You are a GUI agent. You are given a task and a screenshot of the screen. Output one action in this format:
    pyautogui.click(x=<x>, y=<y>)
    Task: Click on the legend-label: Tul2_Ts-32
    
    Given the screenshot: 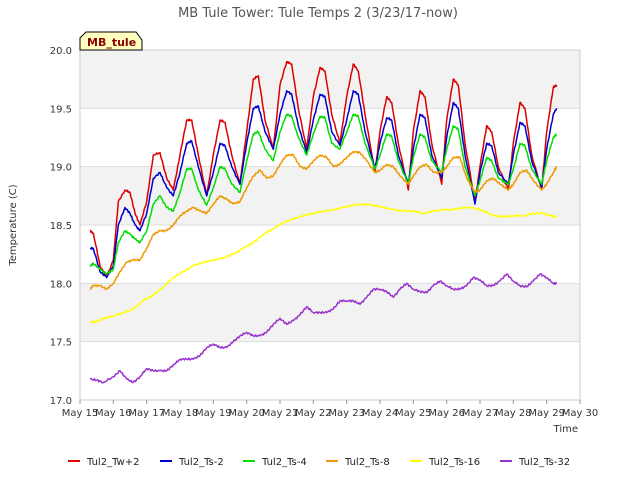 What is the action you would take?
    pyautogui.click(x=544, y=462)
    